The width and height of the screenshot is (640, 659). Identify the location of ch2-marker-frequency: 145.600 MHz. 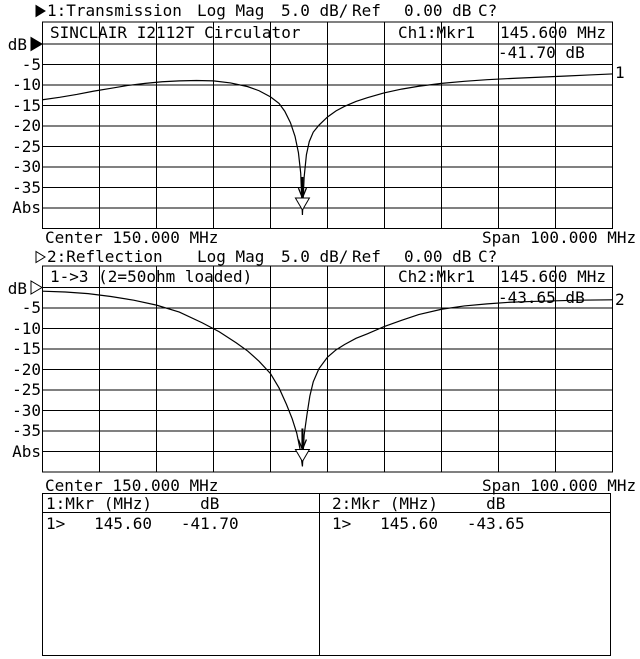
(553, 276).